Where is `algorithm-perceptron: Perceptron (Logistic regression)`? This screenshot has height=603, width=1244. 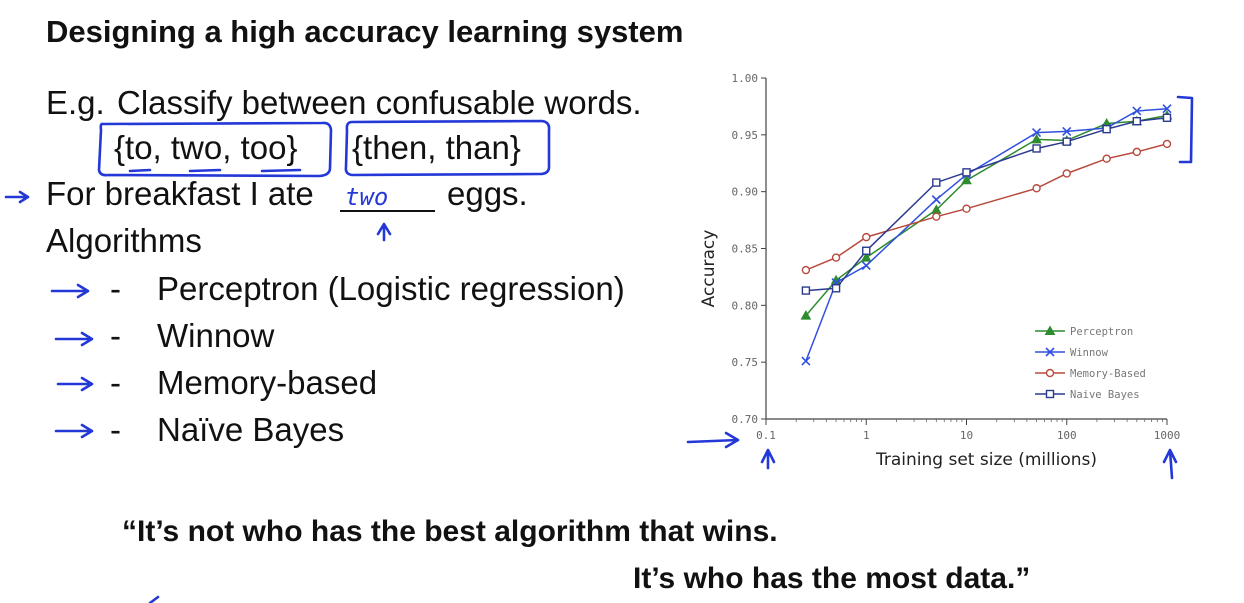 algorithm-perceptron: Perceptron (Logistic regression) is located at coordinates (391, 288).